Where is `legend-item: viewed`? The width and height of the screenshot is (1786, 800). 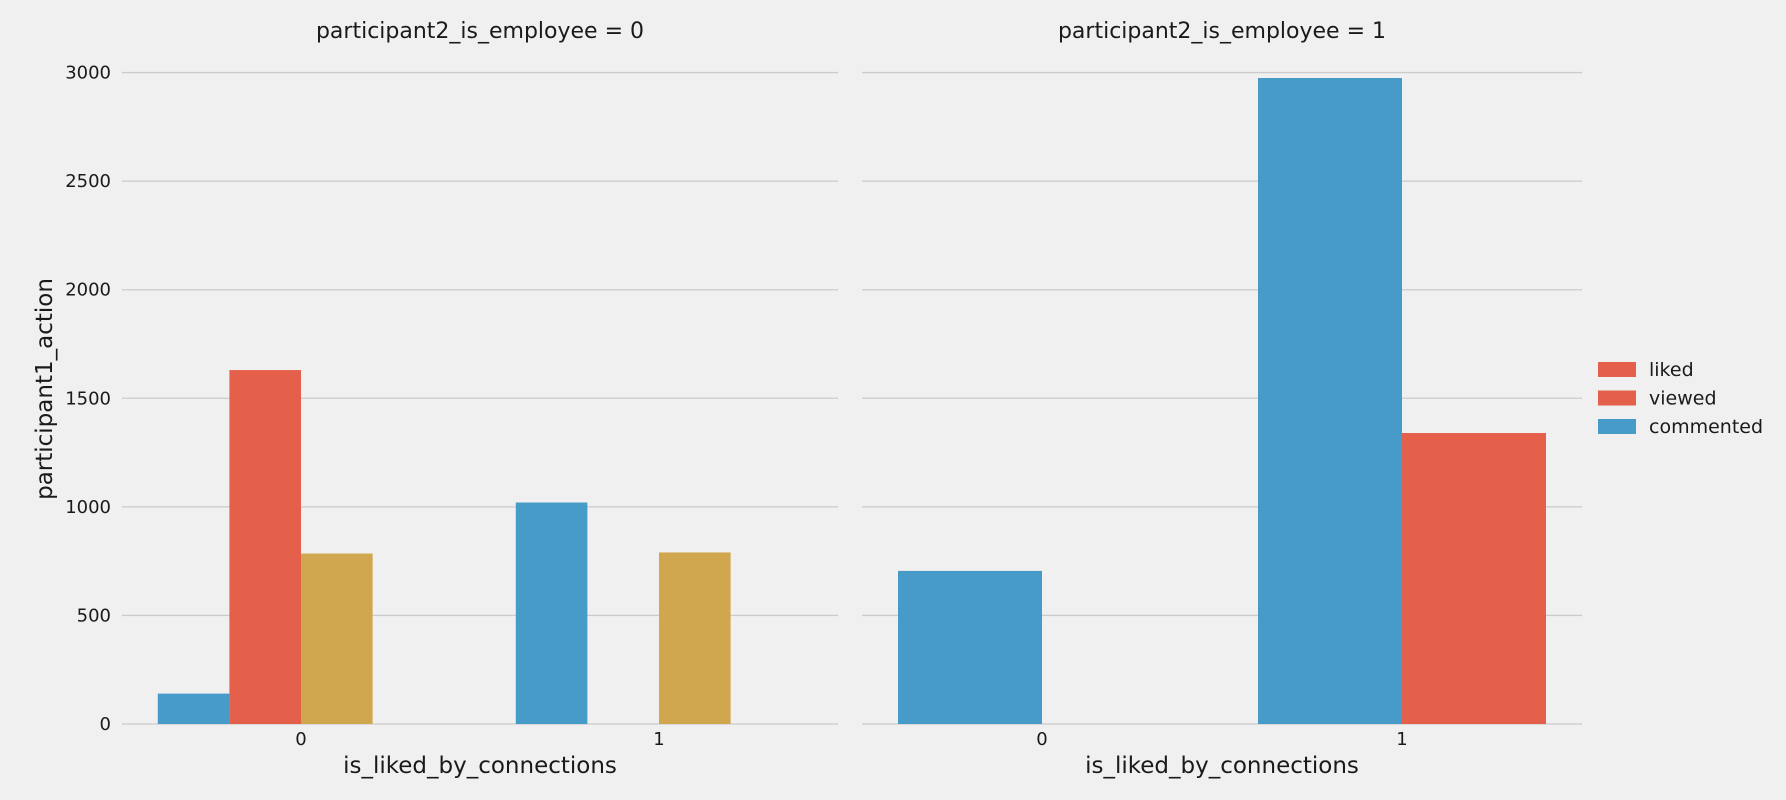
legend-item: viewed is located at coordinates (1657, 399).